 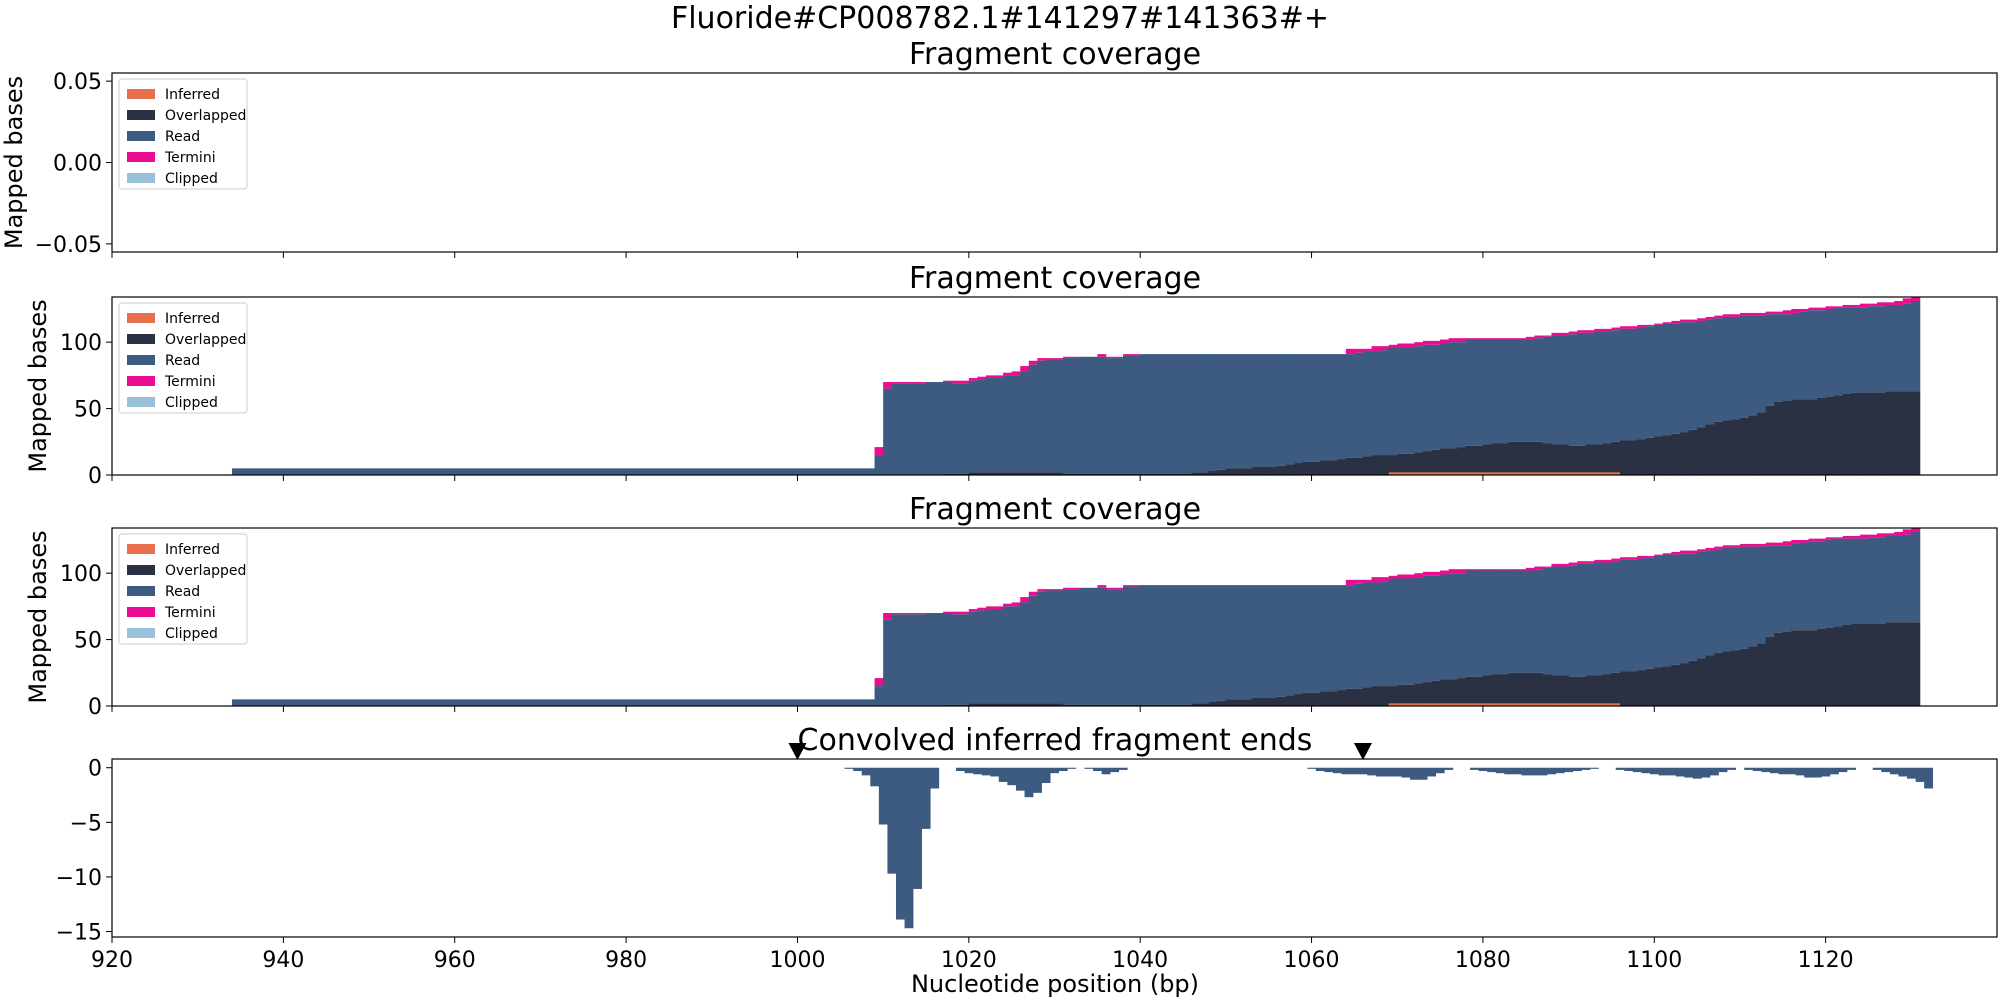 What do you see at coordinates (1055, 984) in the screenshot?
I see `x-axis-label: Nucleotide position (bp)` at bounding box center [1055, 984].